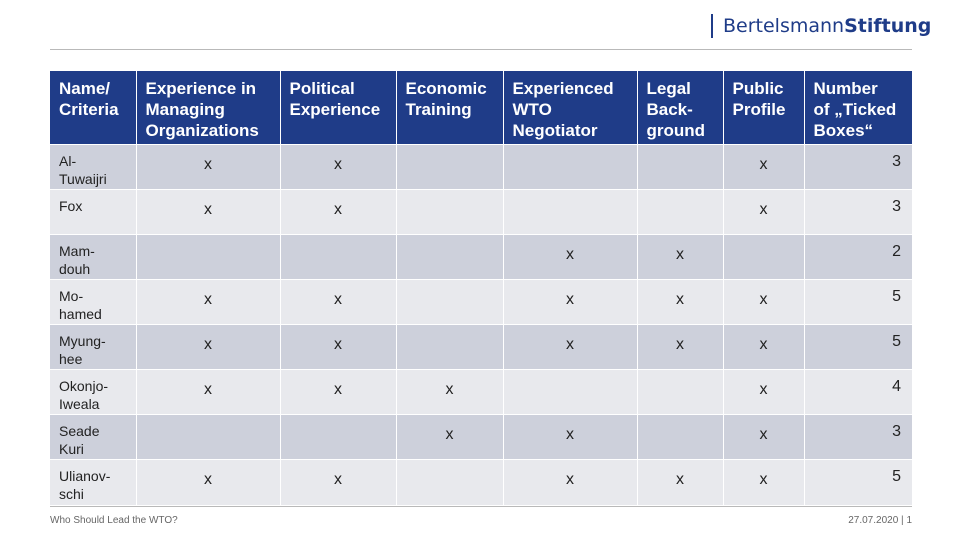 The width and height of the screenshot is (960, 540). Describe the element at coordinates (570, 108) in the screenshot. I see `column-header: Experienced WTO Negotiator` at that location.